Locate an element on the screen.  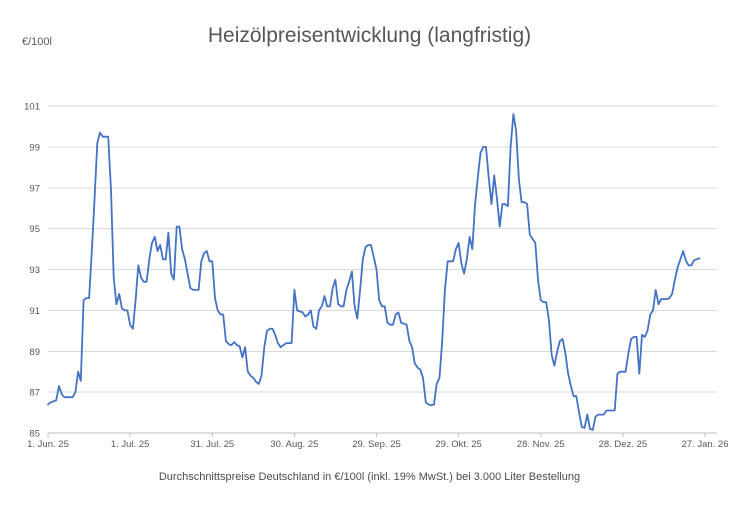
y-axis-tick-label: 99 is located at coordinates (34, 147).